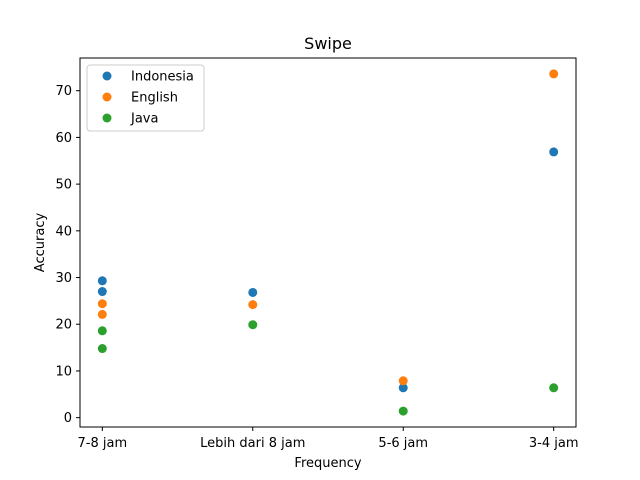  I want to click on x-tick-label: 5-6 jam, so click(403, 443).